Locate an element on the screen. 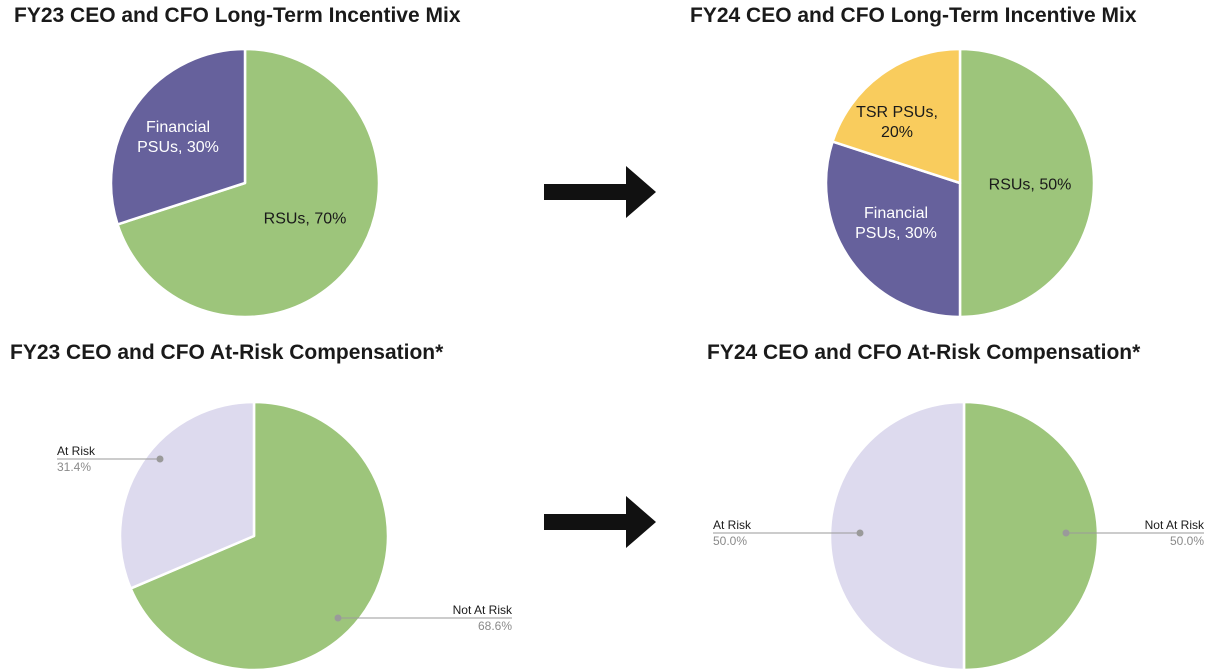 The height and width of the screenshot is (672, 1208). pie-chart-1: RSUs, 70% Financial PSUs, 30% is located at coordinates (245, 183).